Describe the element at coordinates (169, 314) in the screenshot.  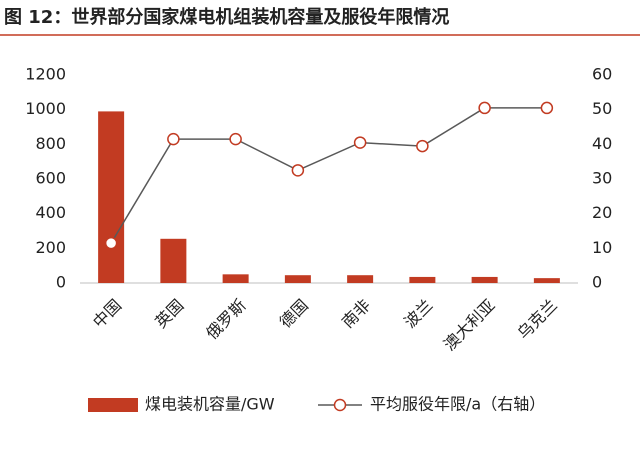
I see `x-tick-label: 英国` at that location.